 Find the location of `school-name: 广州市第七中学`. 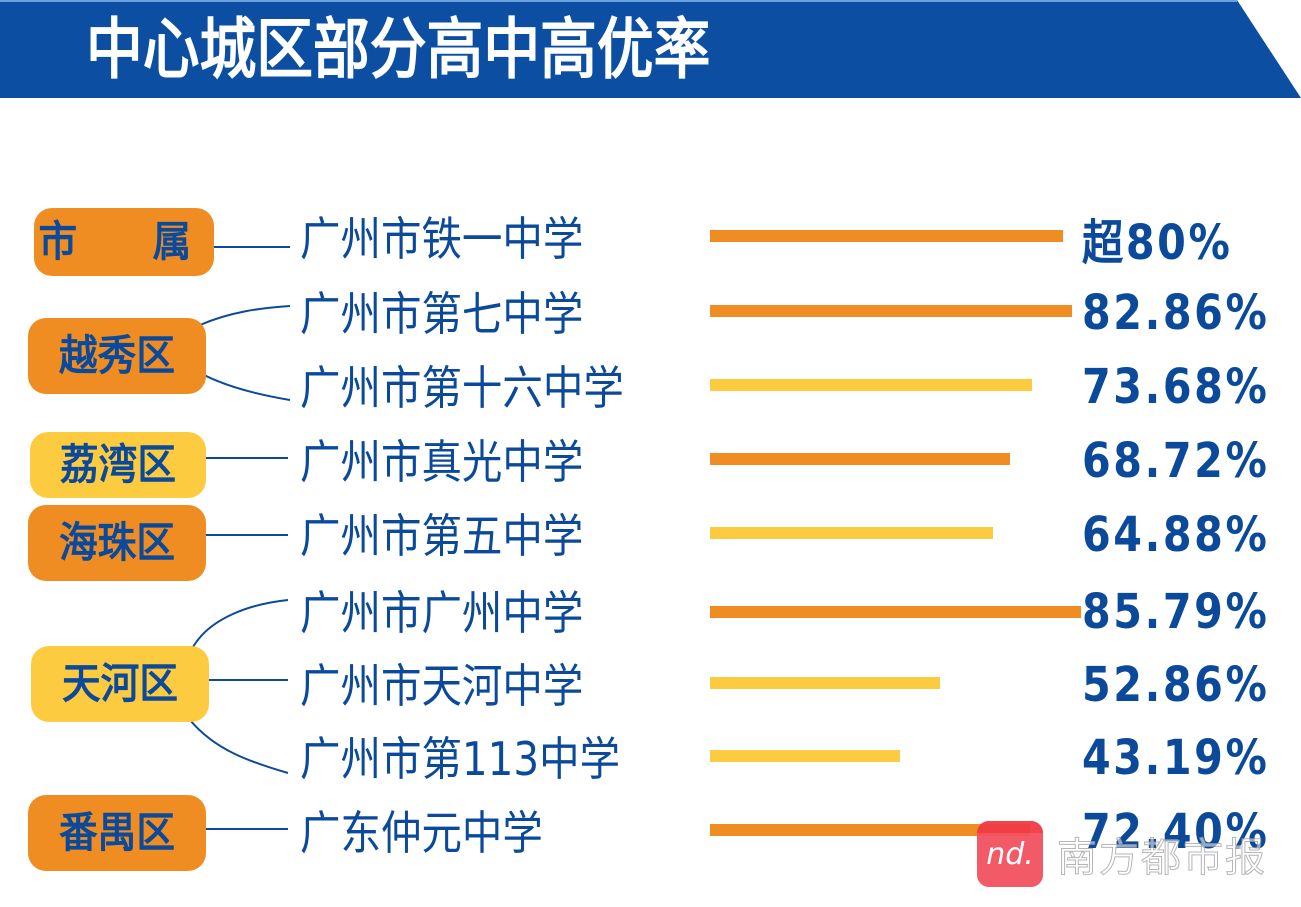

school-name: 广州市第七中学 is located at coordinates (442, 314).